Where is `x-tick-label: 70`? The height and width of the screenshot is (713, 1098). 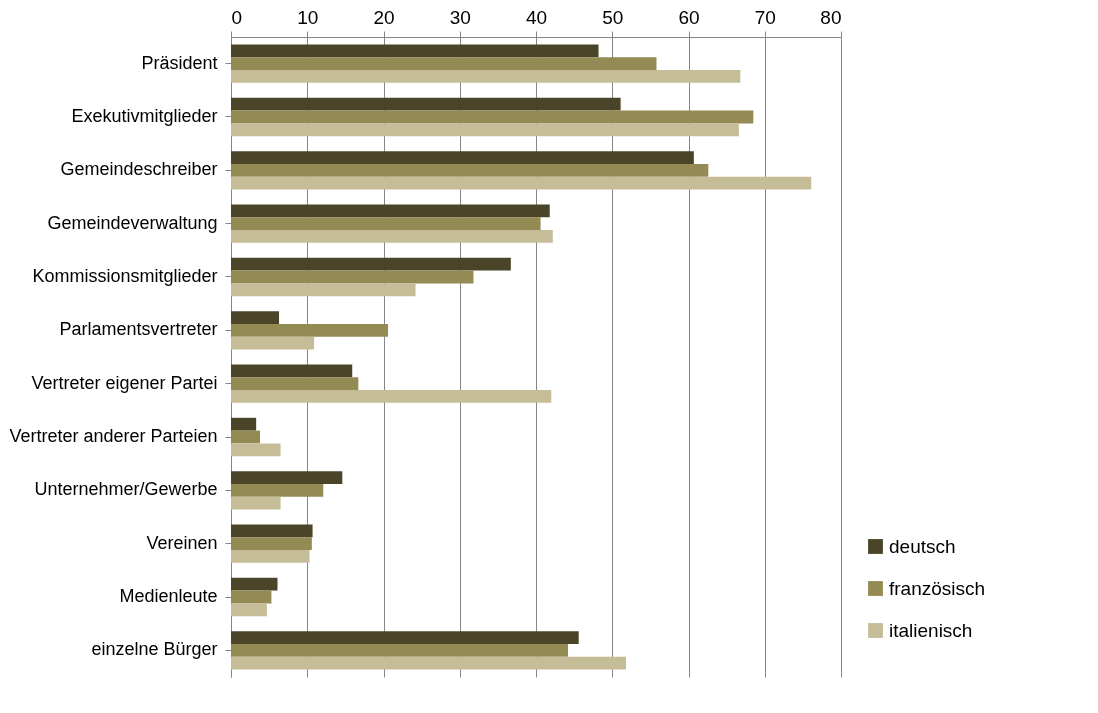
x-tick-label: 70 is located at coordinates (765, 17).